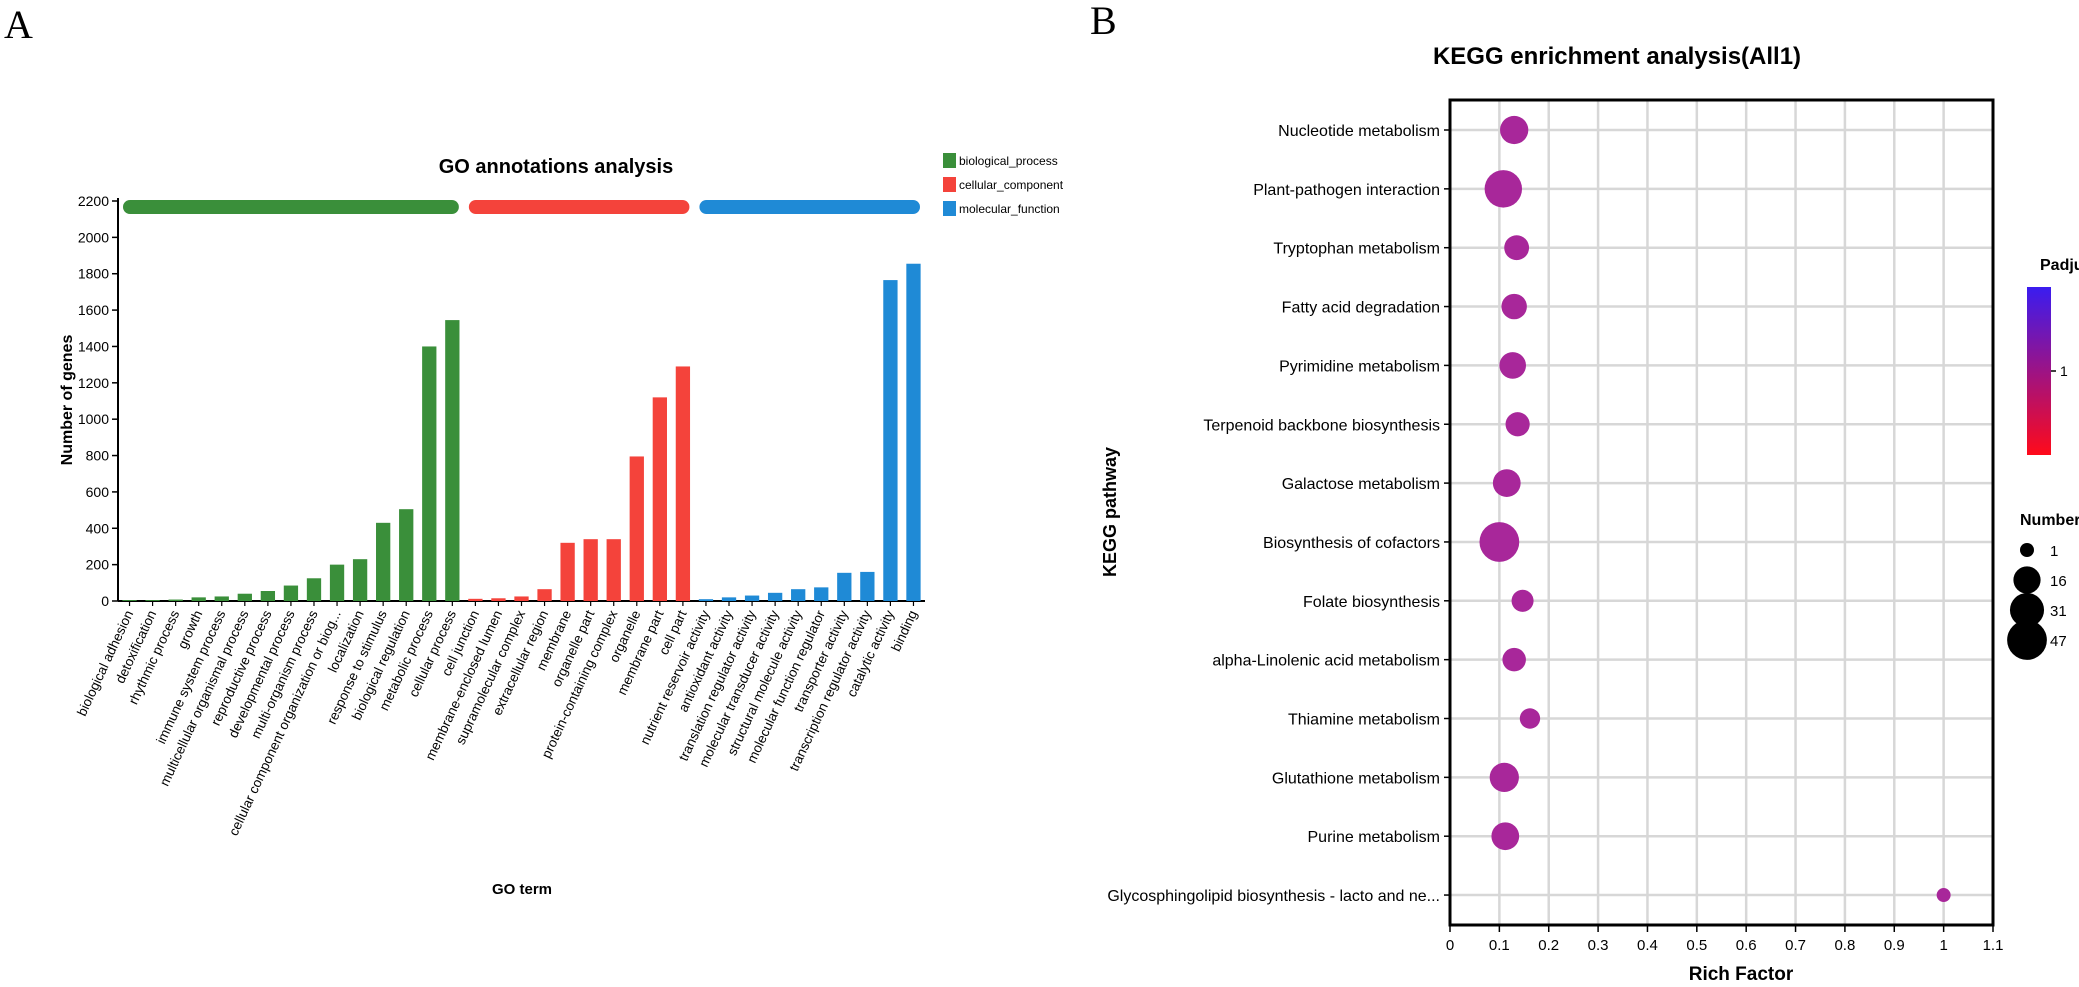 Image resolution: width=2079 pixels, height=987 pixels. I want to click on padjust-tick-label: 1, so click(2064, 371).